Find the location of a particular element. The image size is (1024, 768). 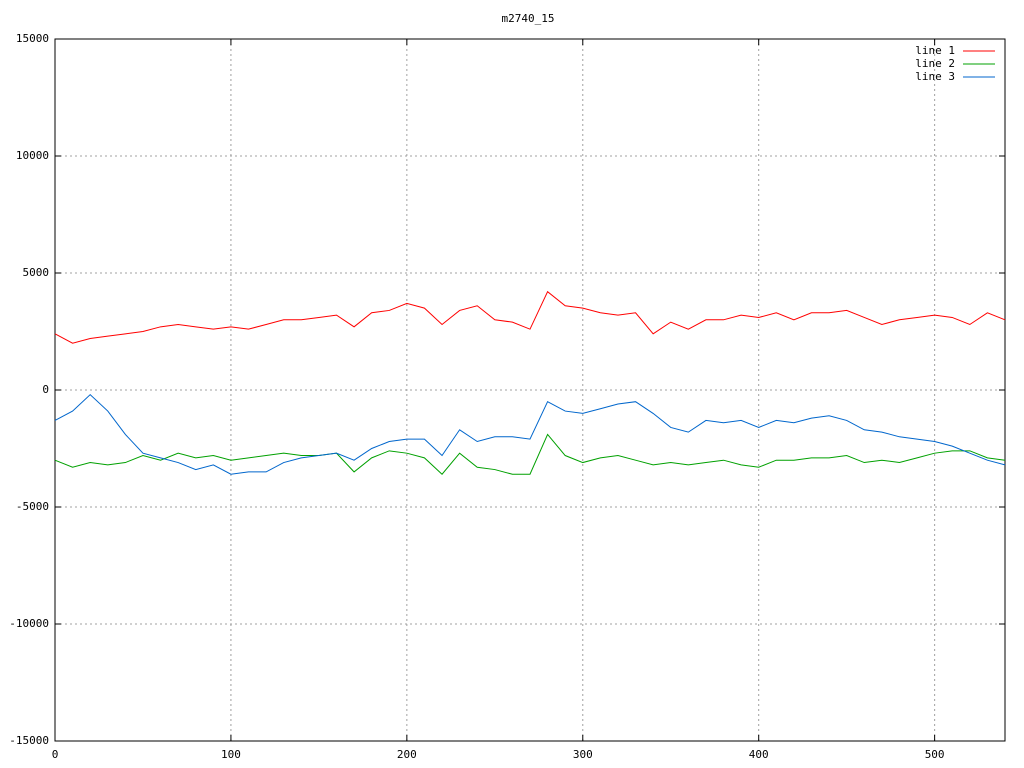

legend-label: line 3 is located at coordinates (935, 76).